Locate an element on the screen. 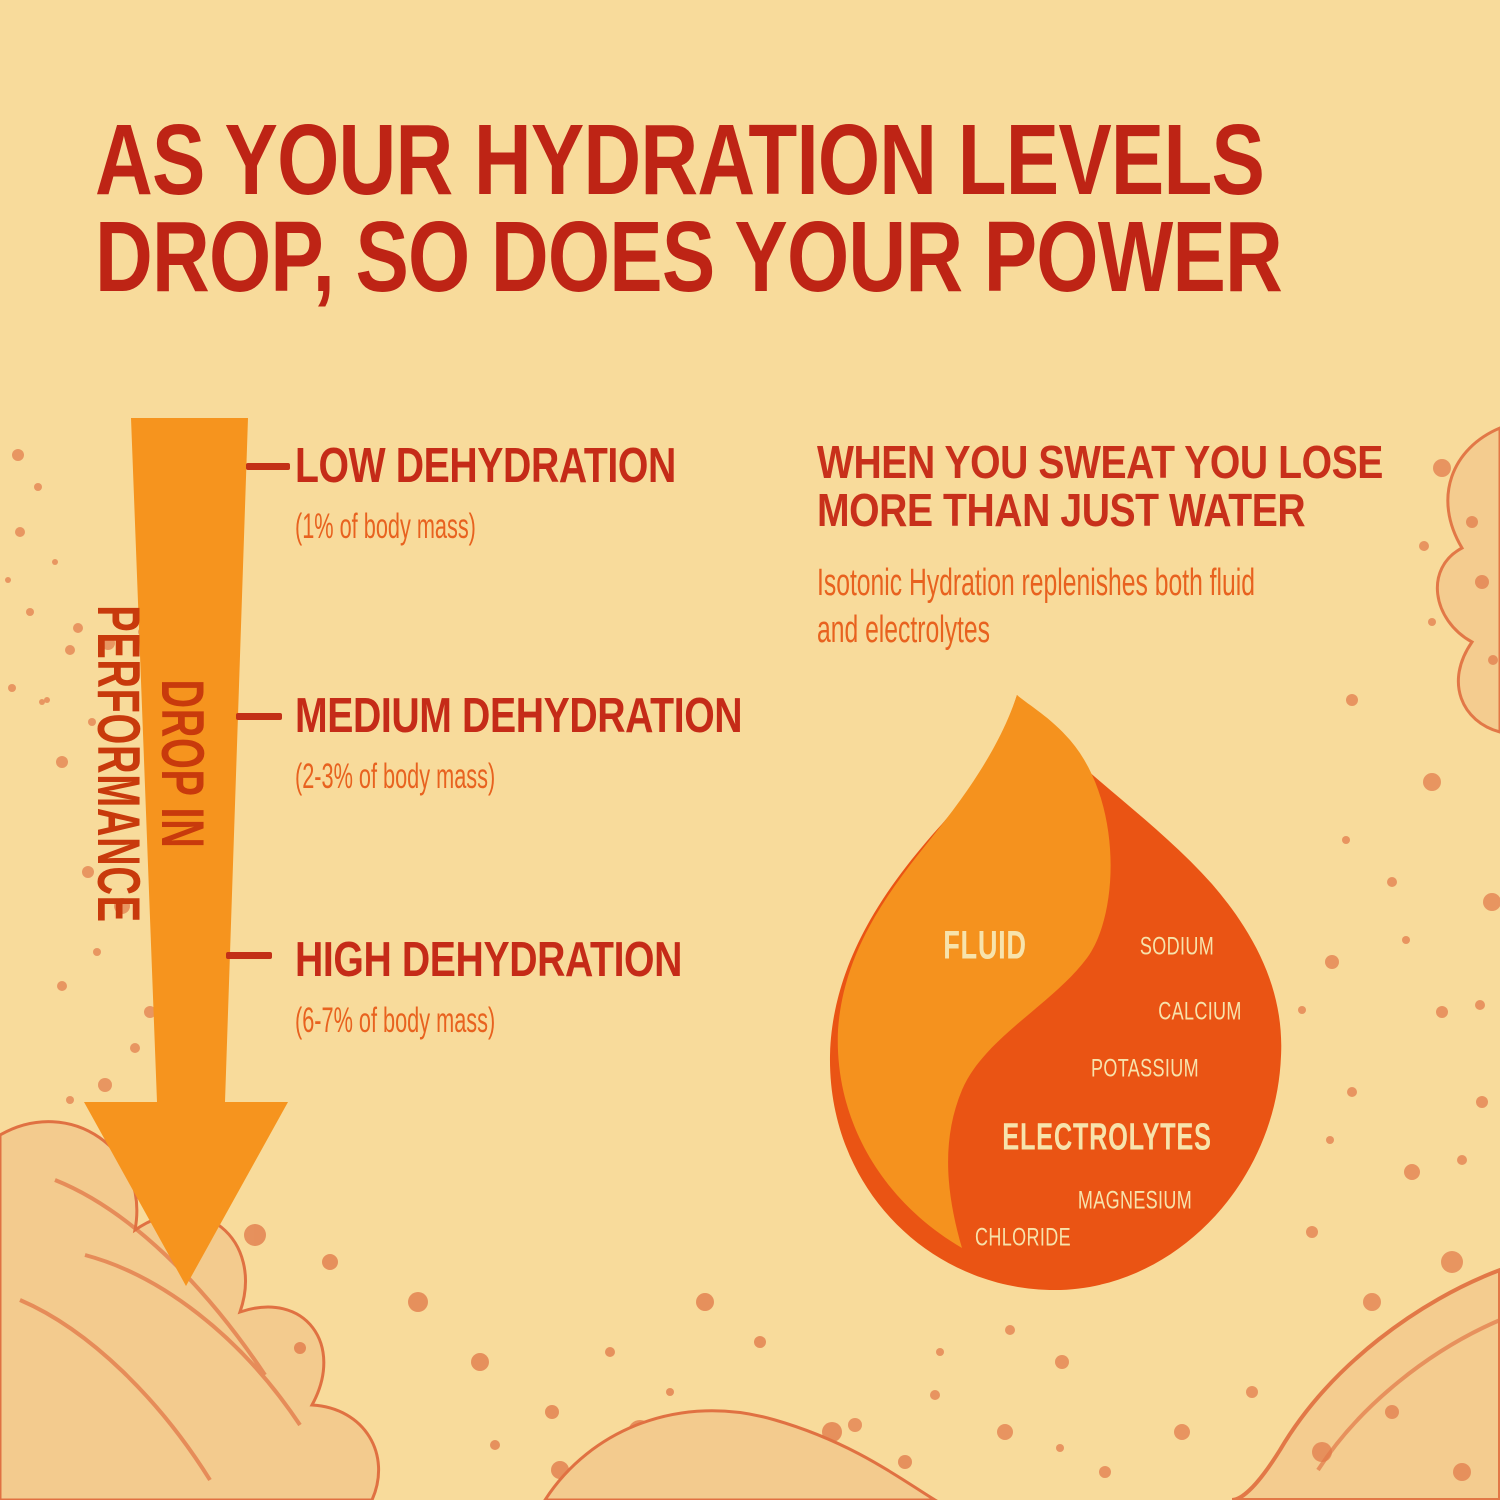 The width and height of the screenshot is (1500, 1500). level-high-label: HIGH DEHYDRATION is located at coordinates (489, 960).